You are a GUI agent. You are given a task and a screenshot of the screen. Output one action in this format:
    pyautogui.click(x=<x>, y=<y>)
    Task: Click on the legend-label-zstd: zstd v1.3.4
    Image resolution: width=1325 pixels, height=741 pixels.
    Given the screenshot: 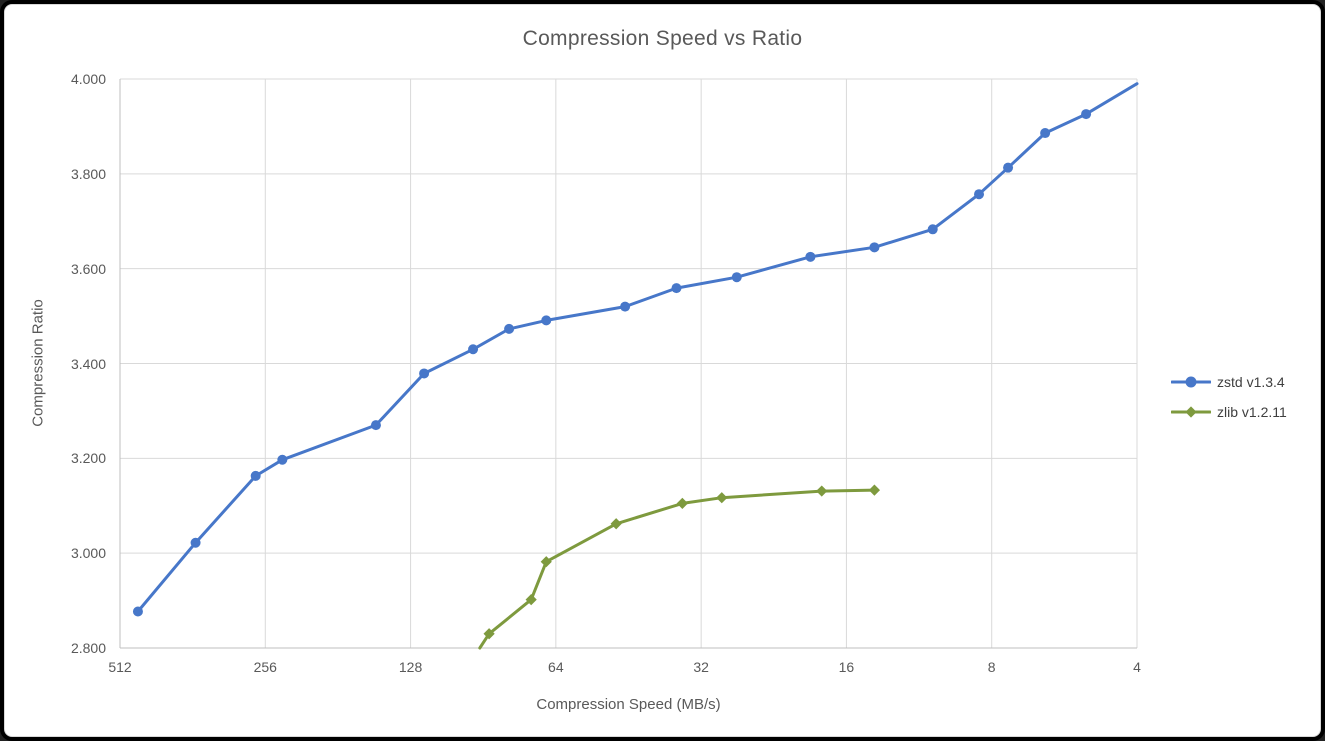 What is the action you would take?
    pyautogui.click(x=1251, y=382)
    